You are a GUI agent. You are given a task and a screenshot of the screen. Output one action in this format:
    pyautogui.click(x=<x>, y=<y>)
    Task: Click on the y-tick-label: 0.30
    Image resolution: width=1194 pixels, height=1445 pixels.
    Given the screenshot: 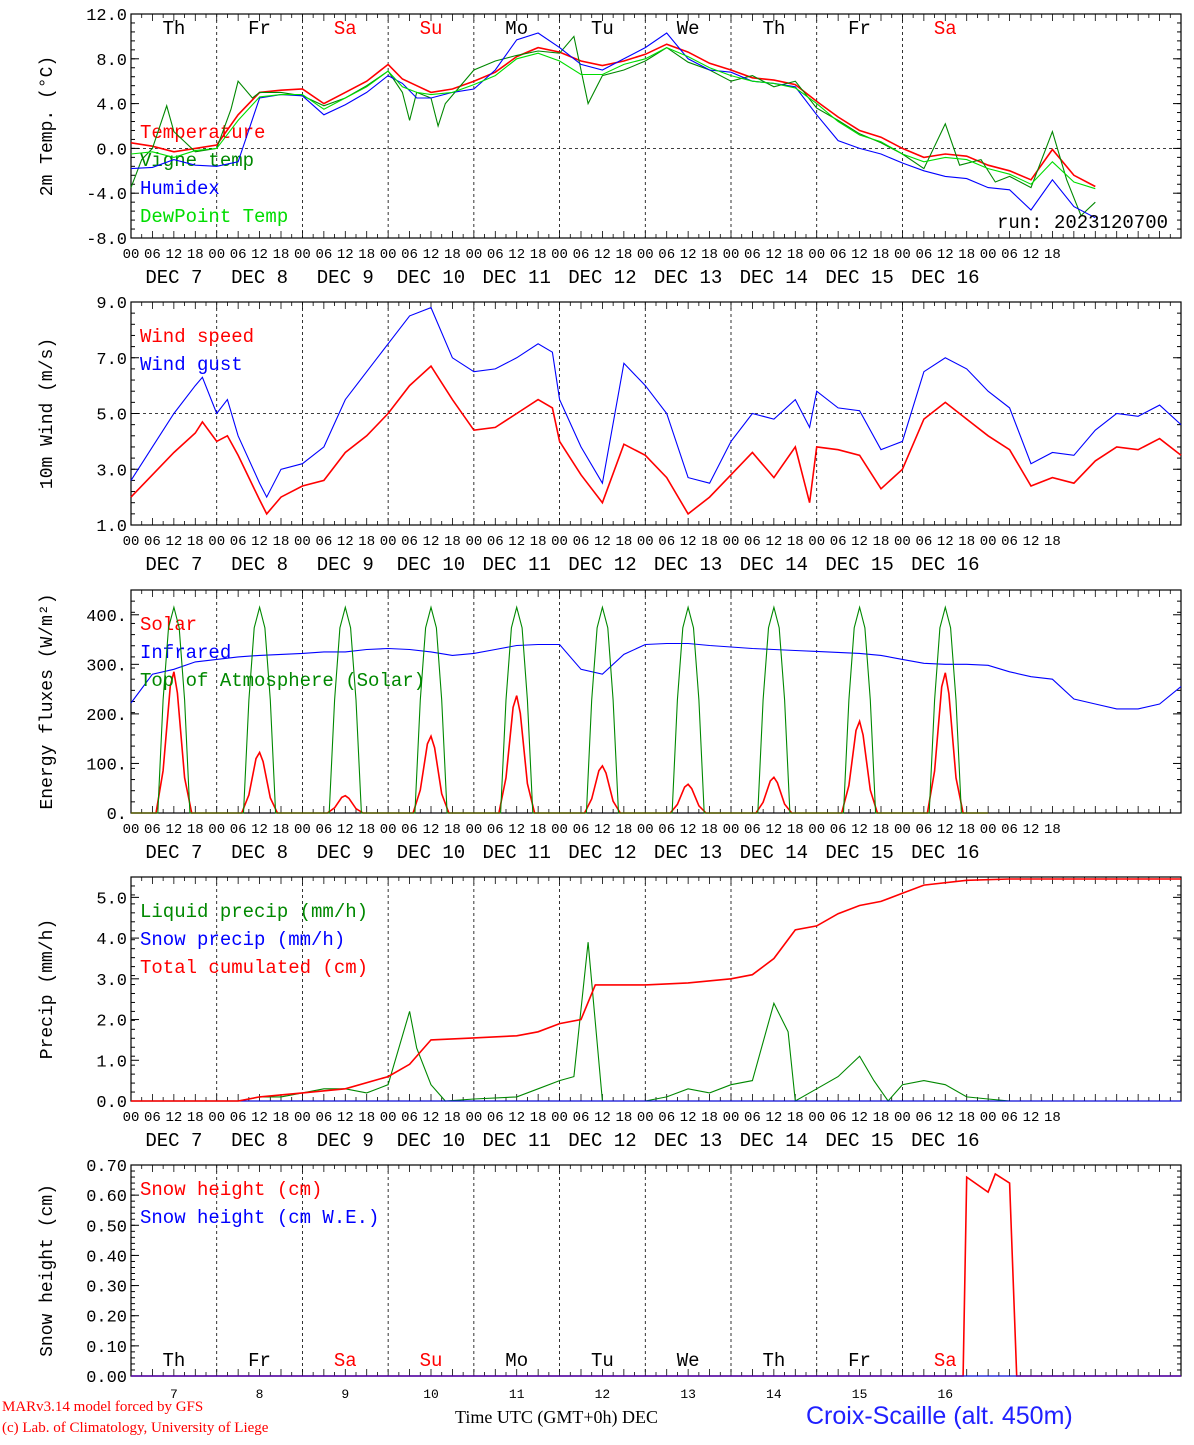 What is the action you would take?
    pyautogui.click(x=106, y=1288)
    